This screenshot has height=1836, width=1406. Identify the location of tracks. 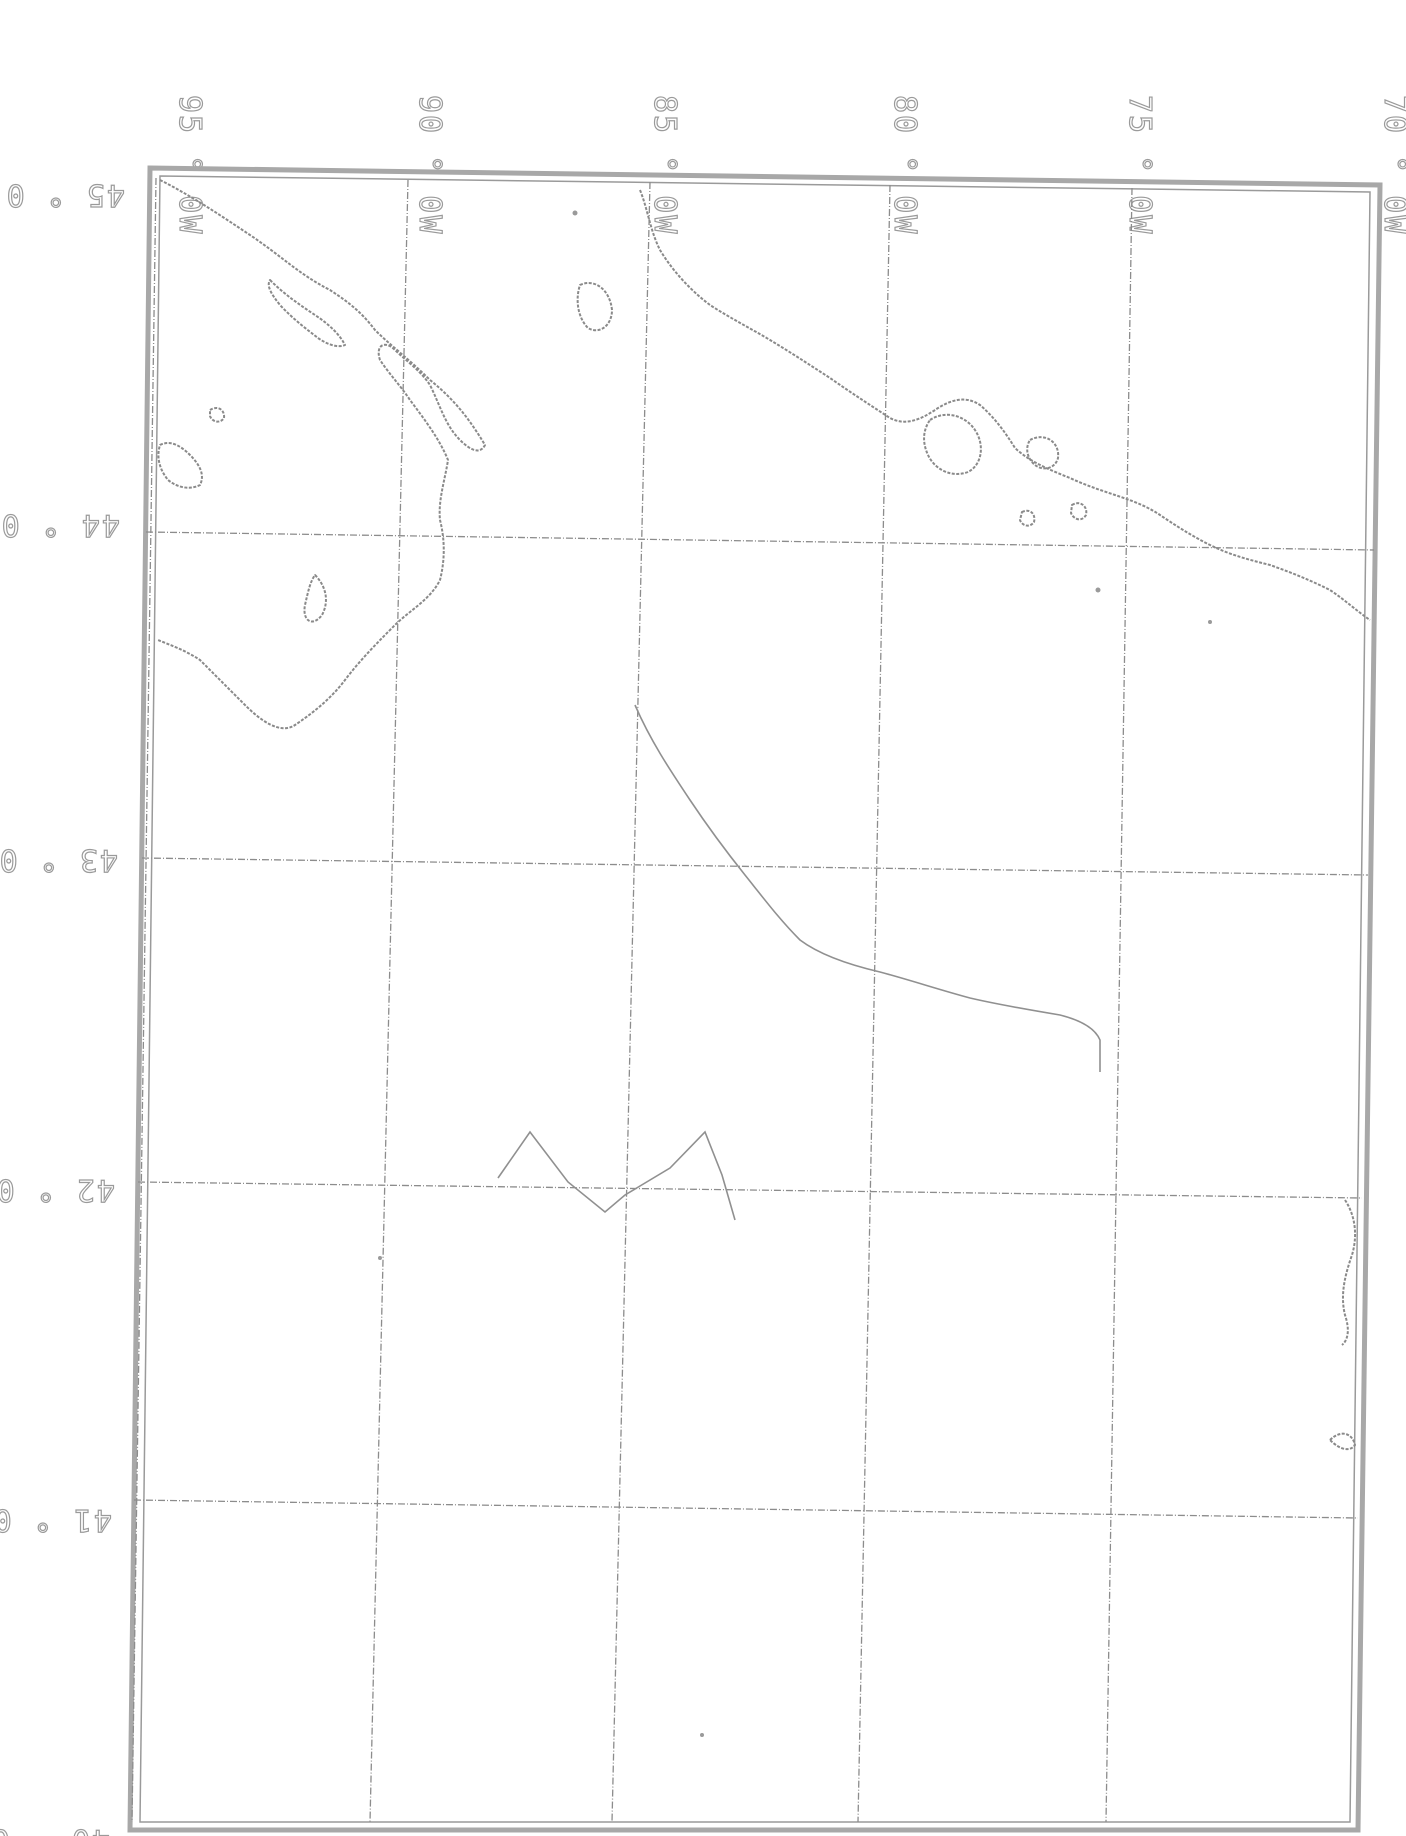
(799, 962).